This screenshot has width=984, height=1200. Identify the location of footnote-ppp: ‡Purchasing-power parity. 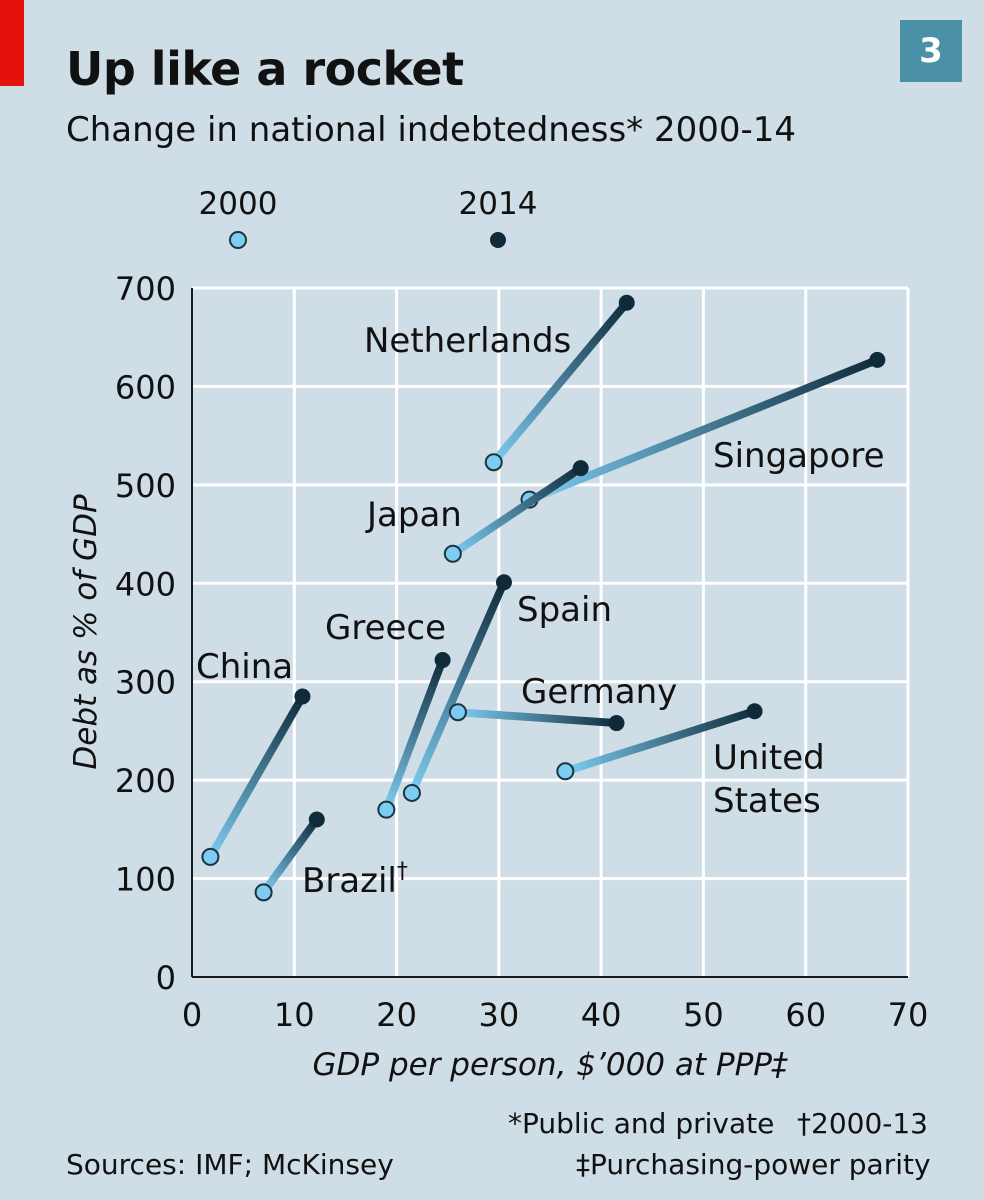
(753, 1164).